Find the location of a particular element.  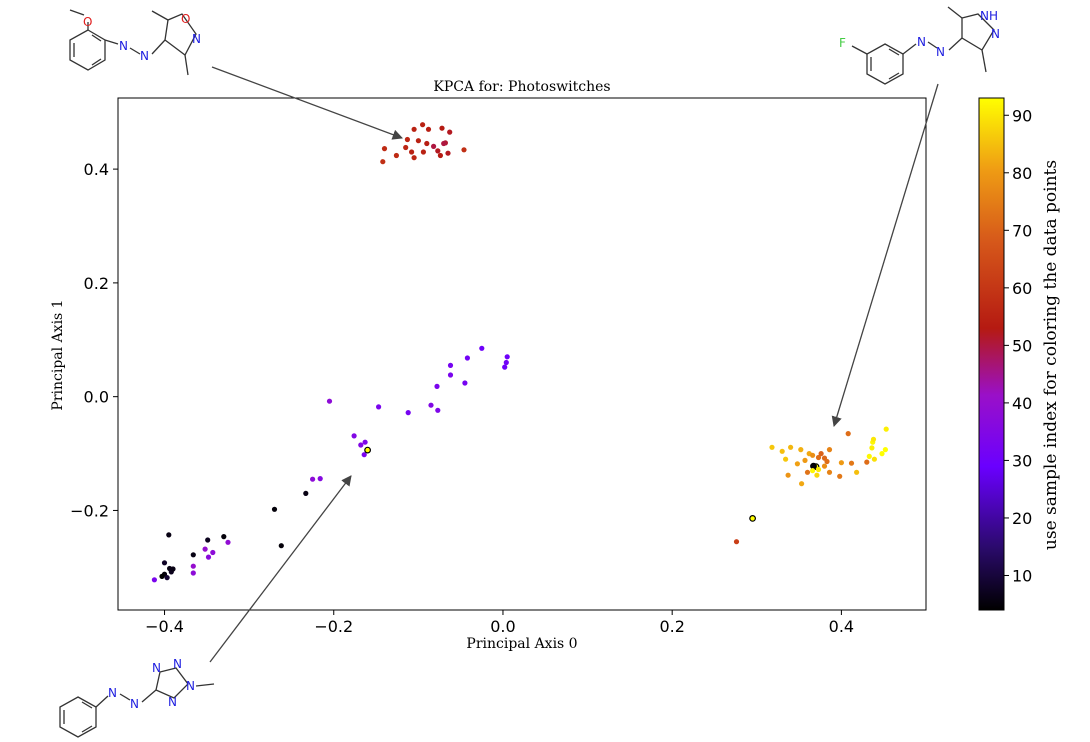

colorbar-tick-label: 30 is located at coordinates (1022, 460).